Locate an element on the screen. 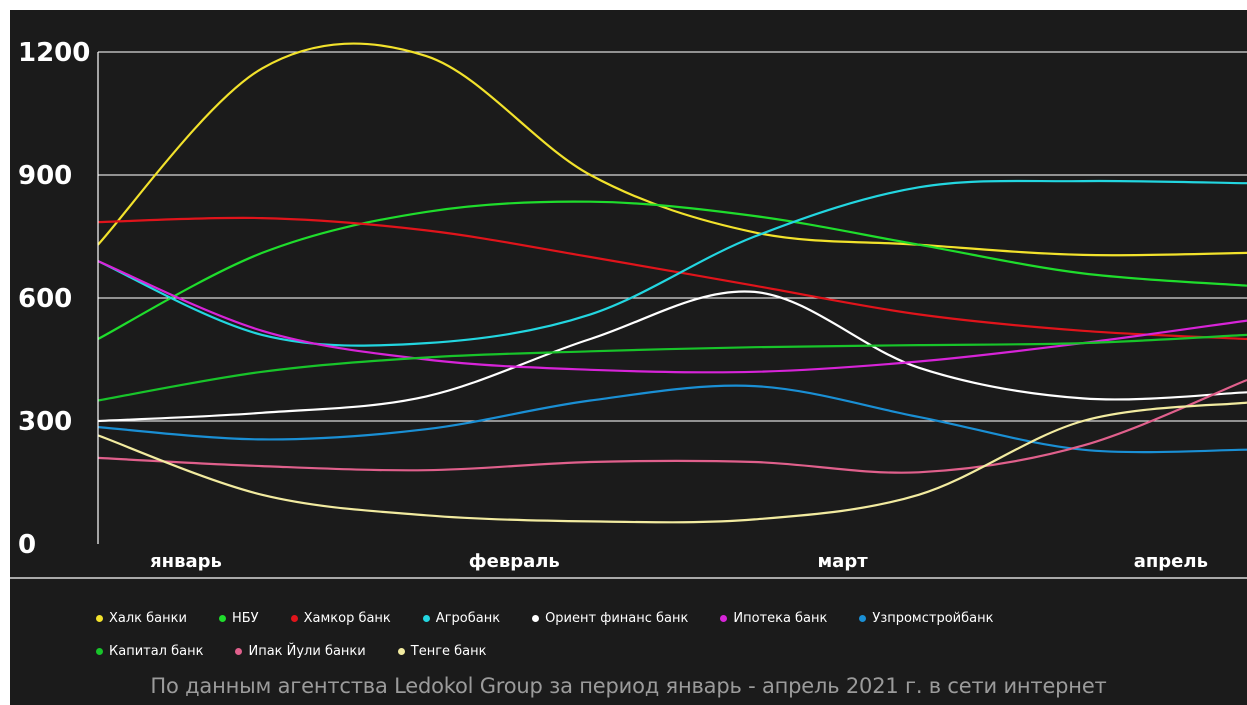 This screenshot has width=1247, height=705. legend-label: Тенге банк is located at coordinates (448, 651).